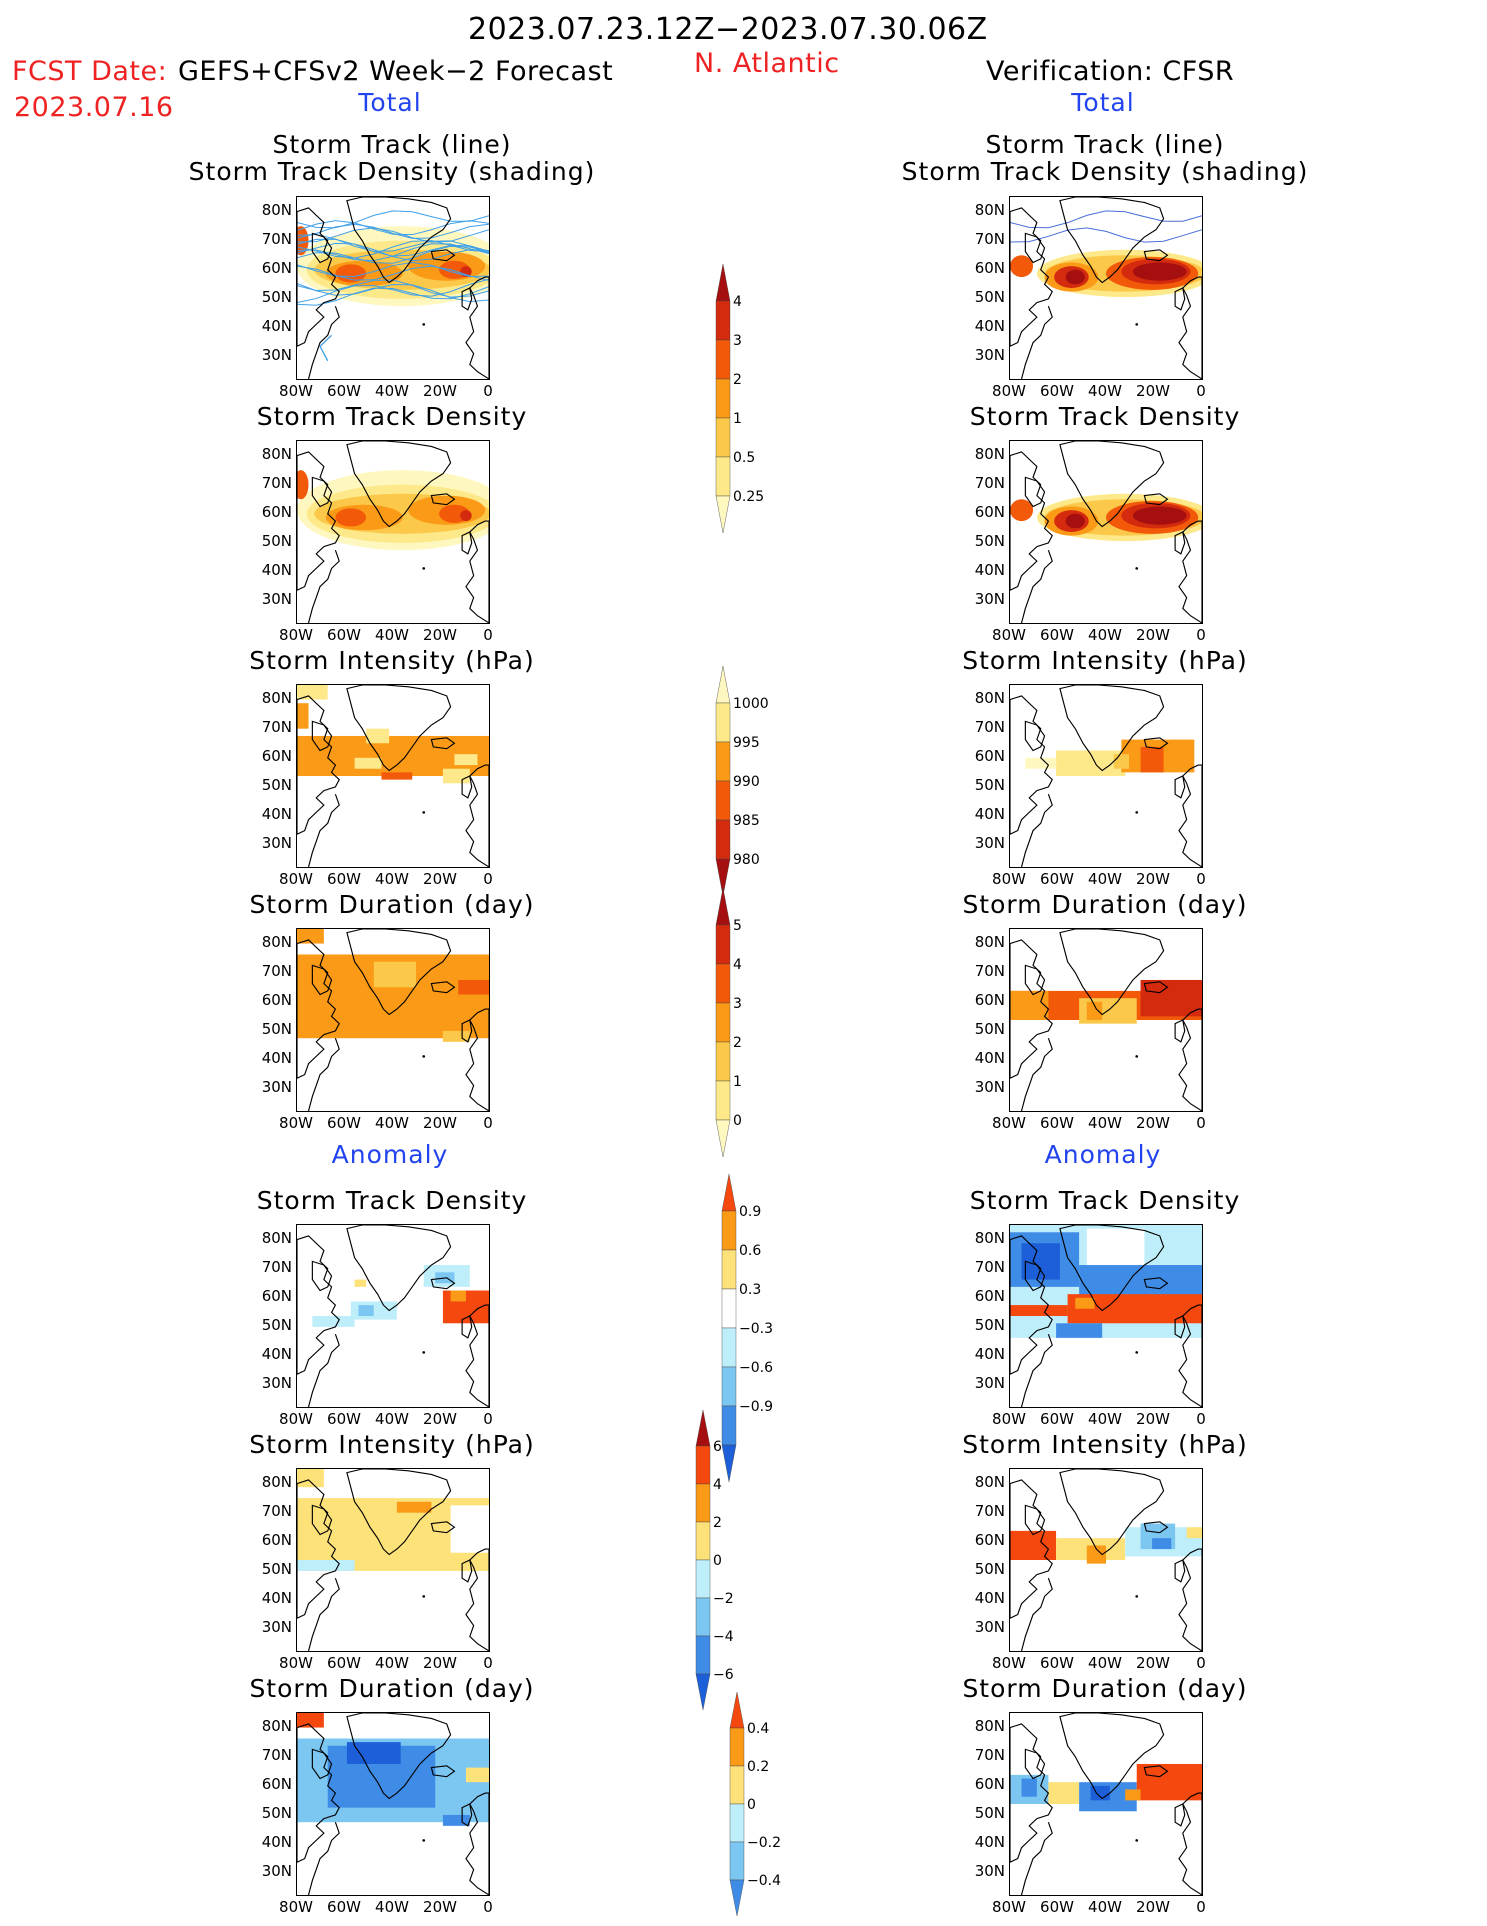 The height and width of the screenshot is (1926, 1487). What do you see at coordinates (1105, 171) in the screenshot?
I see `title-track-shading-vf: Storm Track Density (shading)` at bounding box center [1105, 171].